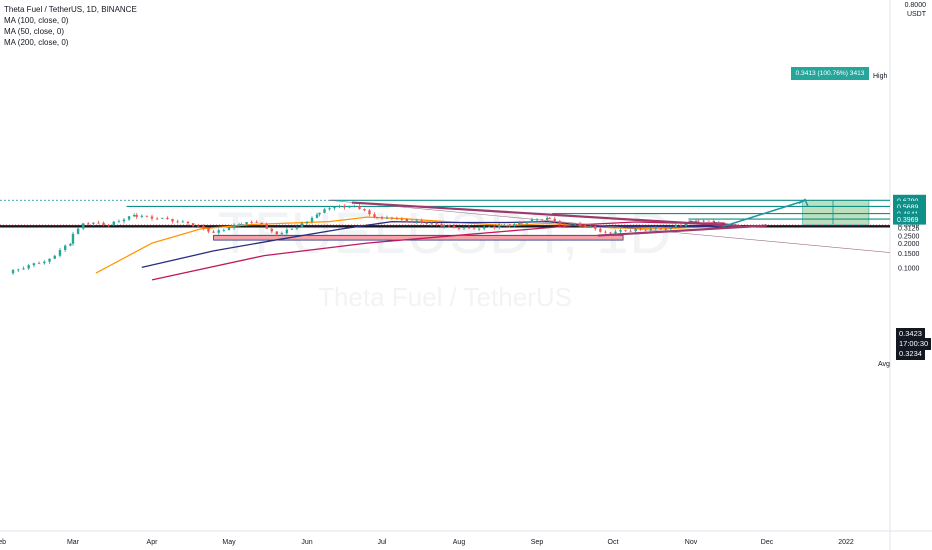  What do you see at coordinates (546, 214) in the screenshot?
I see `descending-trendline` at bounding box center [546, 214].